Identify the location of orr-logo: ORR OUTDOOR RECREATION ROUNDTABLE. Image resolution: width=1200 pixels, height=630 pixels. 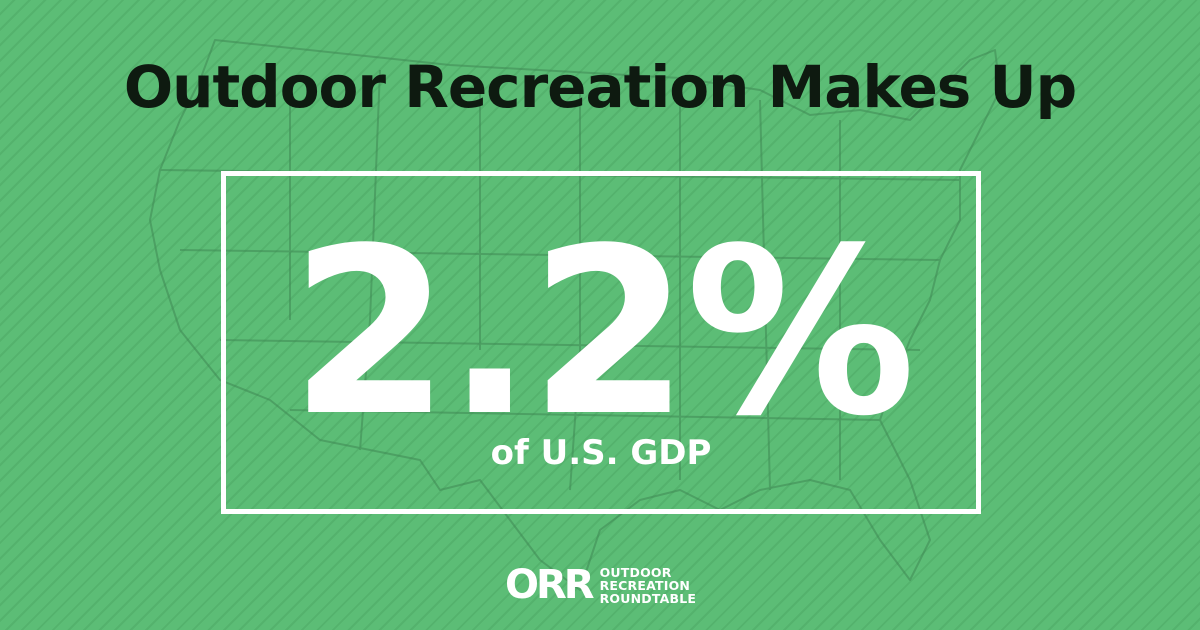
(600, 585).